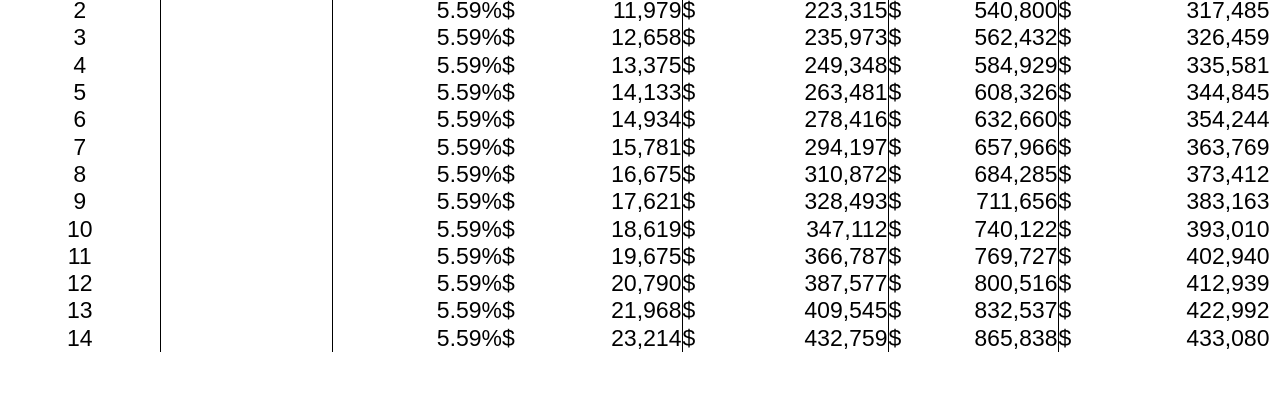  Describe the element at coordinates (987, 311) in the screenshot. I see `amount-cell-3: 832,537` at that location.